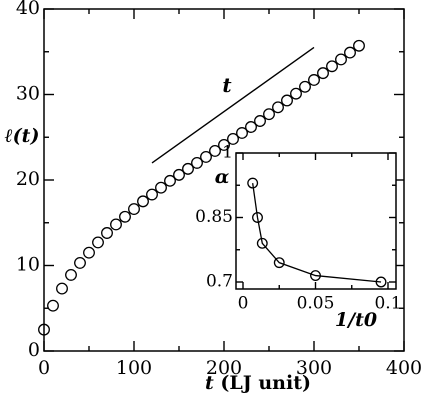 The image size is (428, 401). Describe the element at coordinates (214, 217) in the screenshot. I see `inset-y-tick-label: 0.85` at that location.